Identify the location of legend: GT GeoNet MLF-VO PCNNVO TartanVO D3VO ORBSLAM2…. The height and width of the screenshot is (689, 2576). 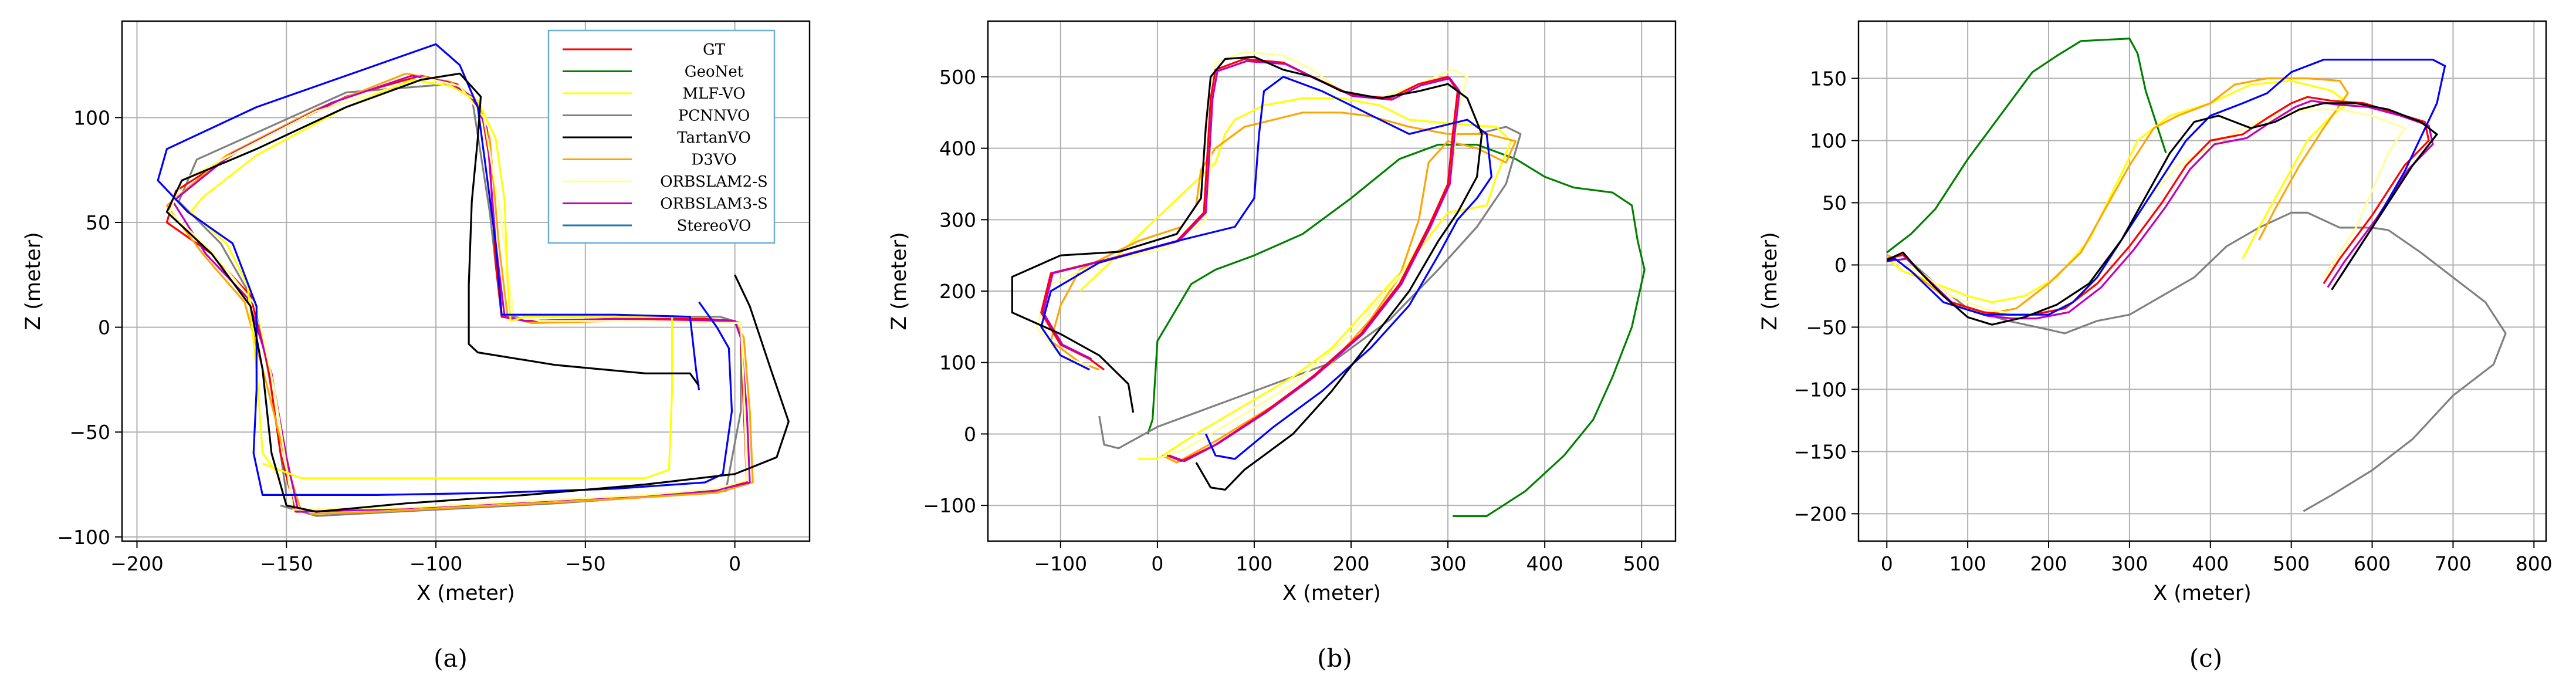
(661, 136).